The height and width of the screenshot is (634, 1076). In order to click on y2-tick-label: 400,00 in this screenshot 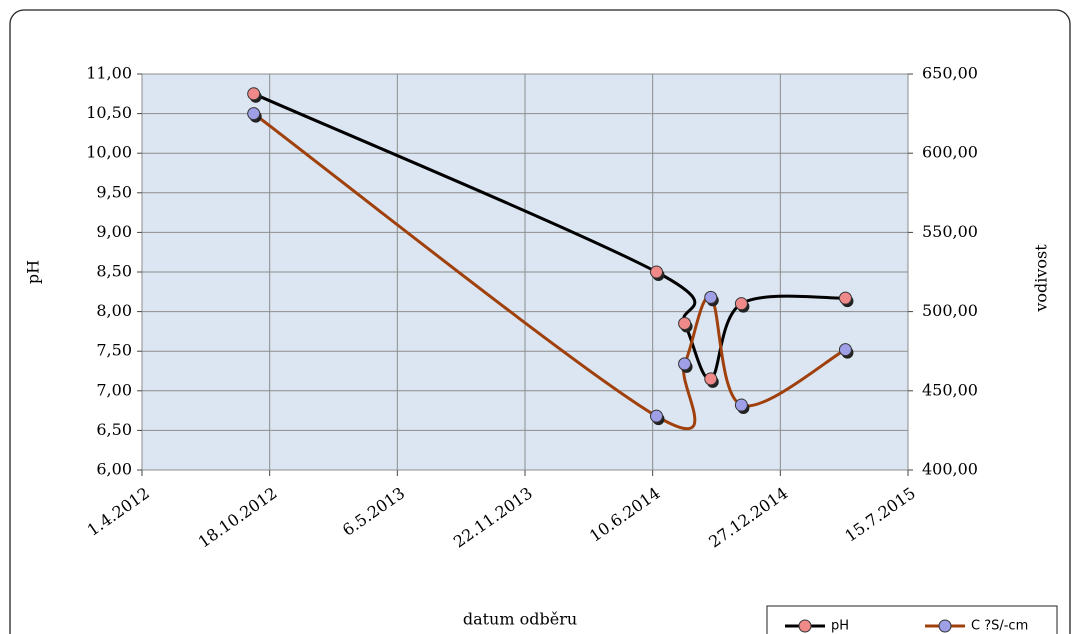, I will do `click(950, 469)`.